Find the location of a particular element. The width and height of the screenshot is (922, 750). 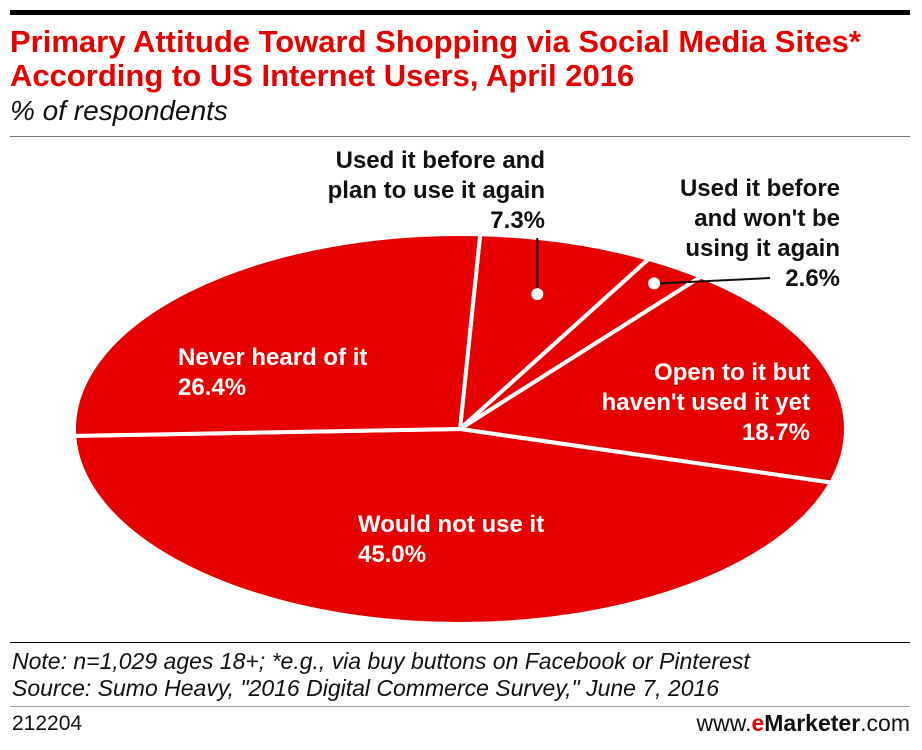

brand-suffix: .com is located at coordinates (885, 723).